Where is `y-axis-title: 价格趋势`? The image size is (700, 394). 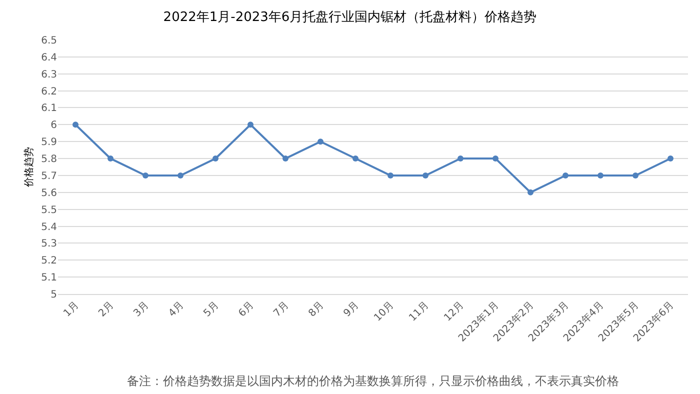 y-axis-title: 价格趋势 is located at coordinates (29, 167).